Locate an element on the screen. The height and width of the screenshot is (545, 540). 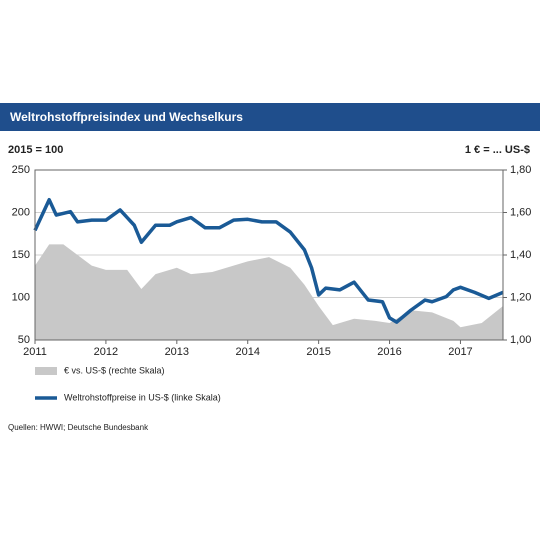
y-tick-label: 150 is located at coordinates (21, 255).